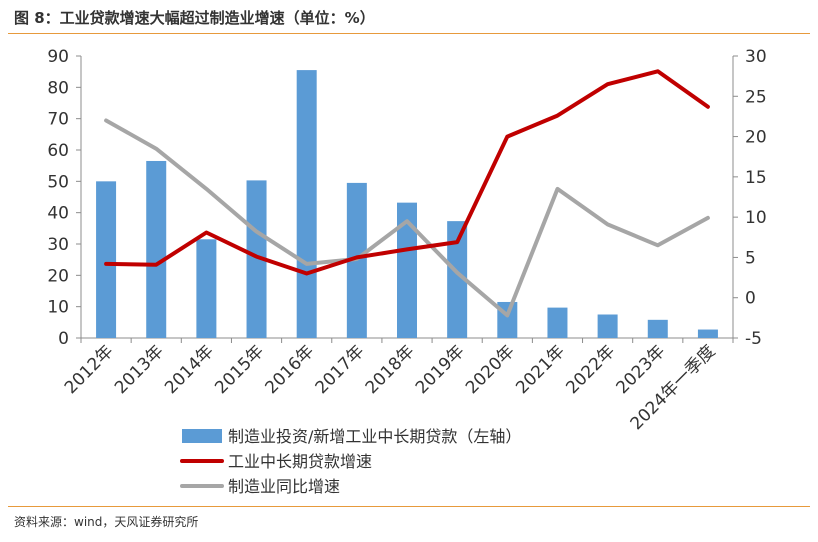 This screenshot has height=542, width=818. I want to click on left-axis-tick-label: 30, so click(58, 245).